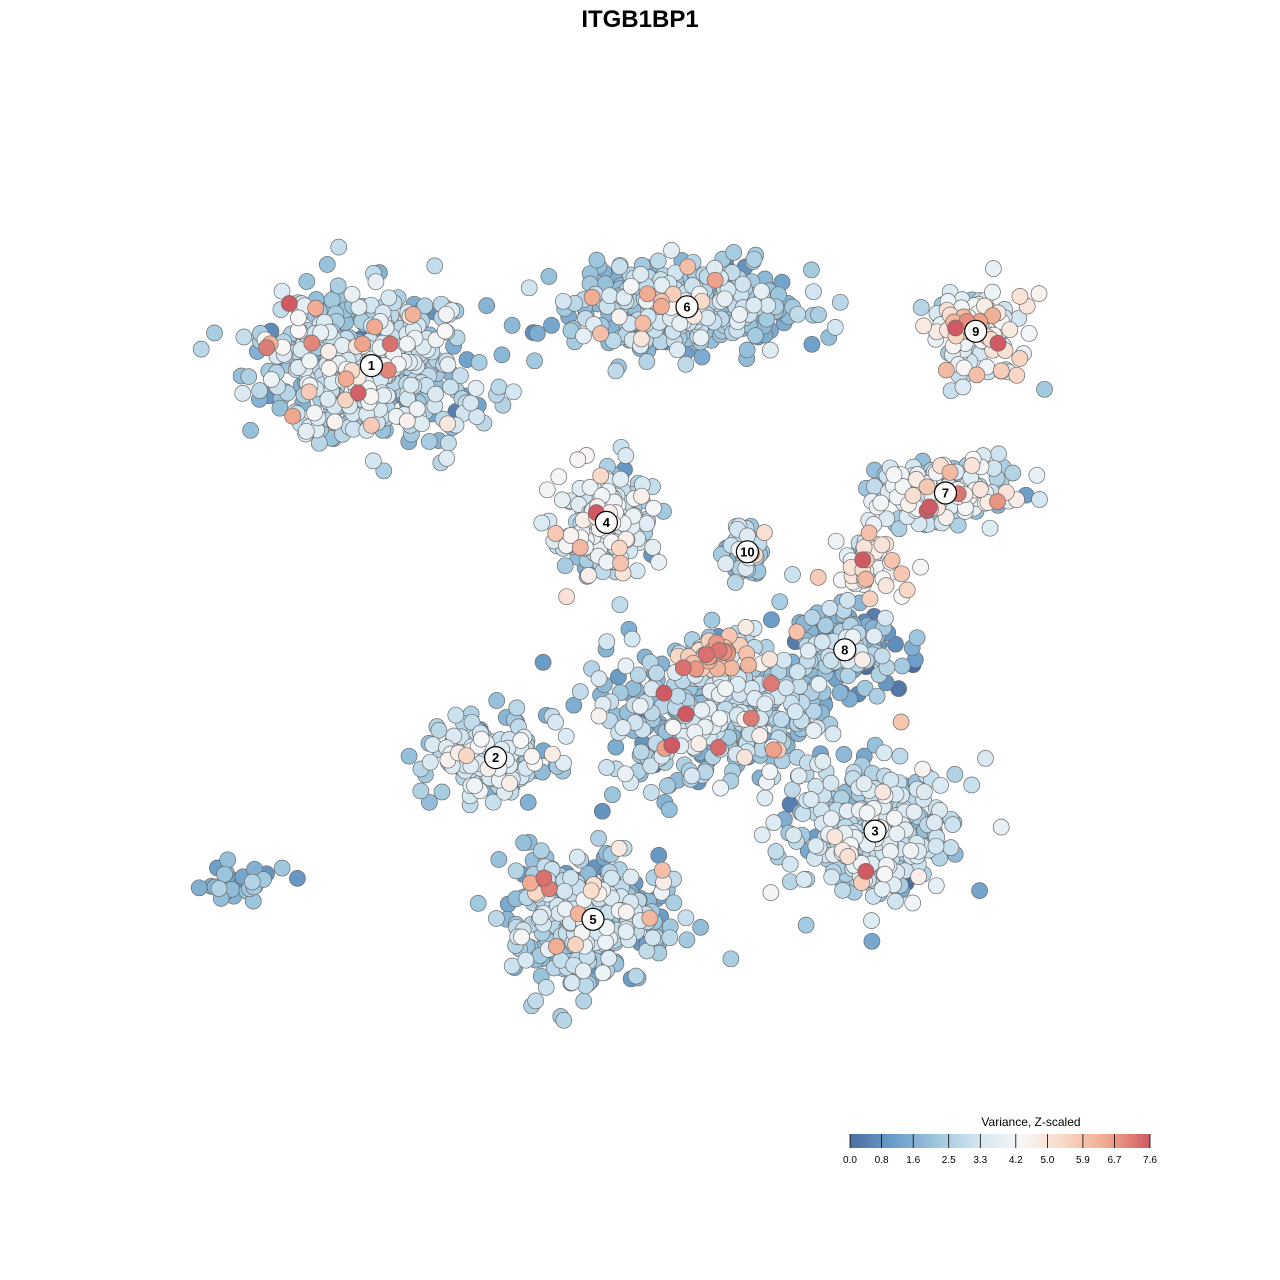 The height and width of the screenshot is (1280, 1280). What do you see at coordinates (980, 1160) in the screenshot?
I see `legend-tick-label: 3.3` at bounding box center [980, 1160].